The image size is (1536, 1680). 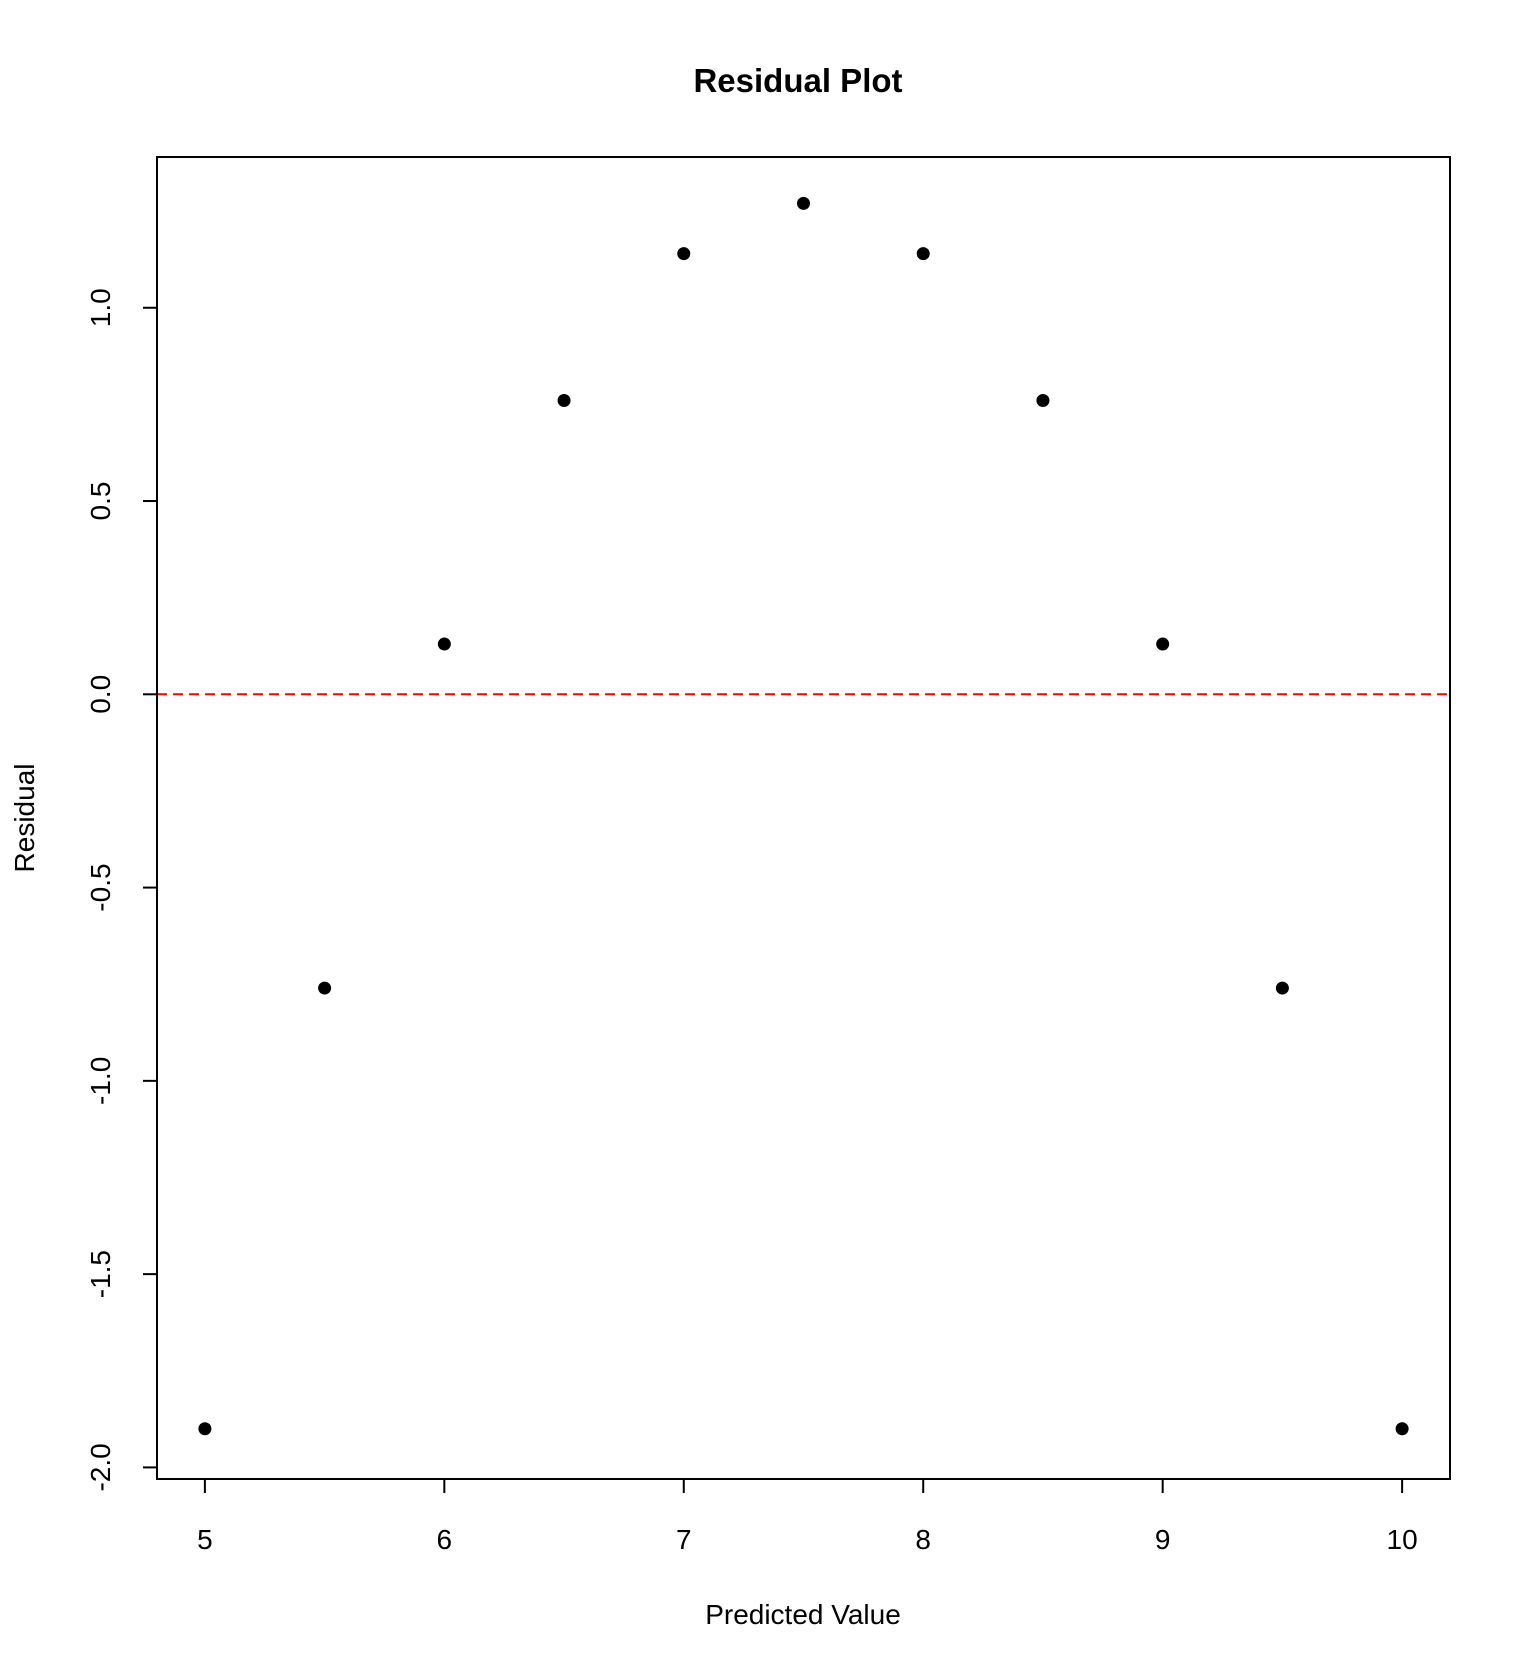 I want to click on x-tick-label-4: 9, so click(x=1163, y=1539).